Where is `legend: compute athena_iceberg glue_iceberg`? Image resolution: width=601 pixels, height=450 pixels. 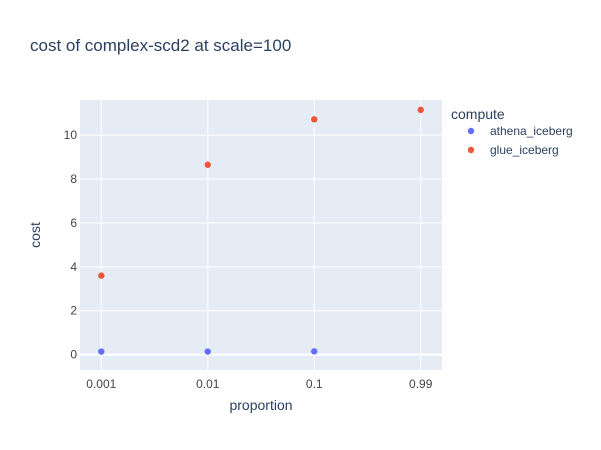
legend: compute athena_iceberg glue_iceberg is located at coordinates (512, 131).